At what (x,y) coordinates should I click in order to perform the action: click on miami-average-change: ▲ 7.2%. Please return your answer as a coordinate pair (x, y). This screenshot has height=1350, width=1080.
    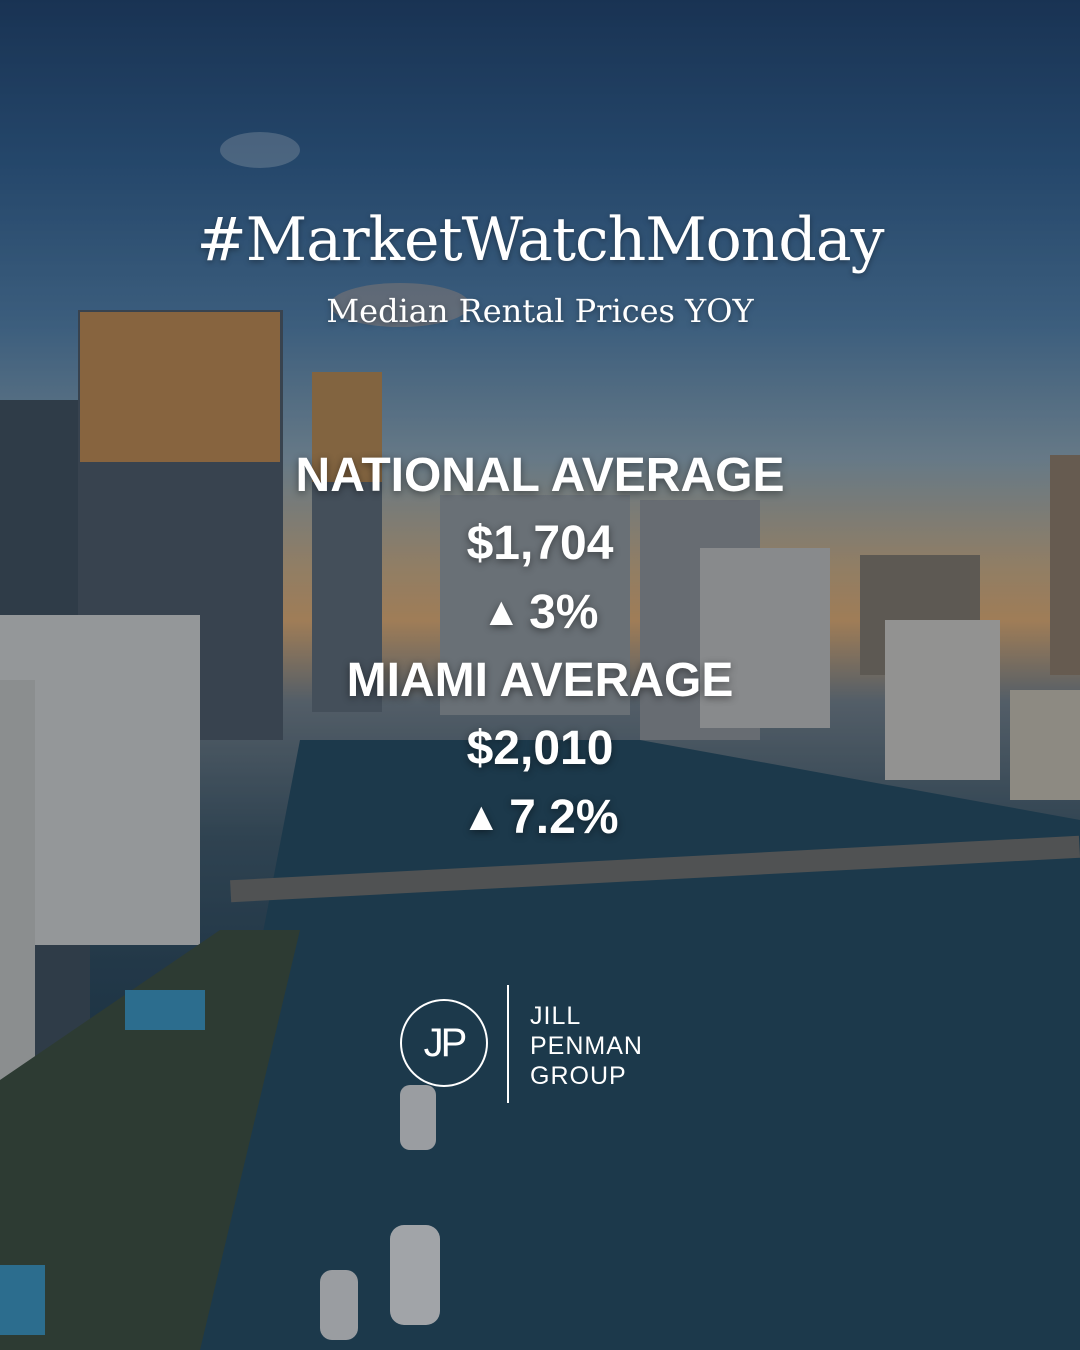
    Looking at the image, I should click on (540, 817).